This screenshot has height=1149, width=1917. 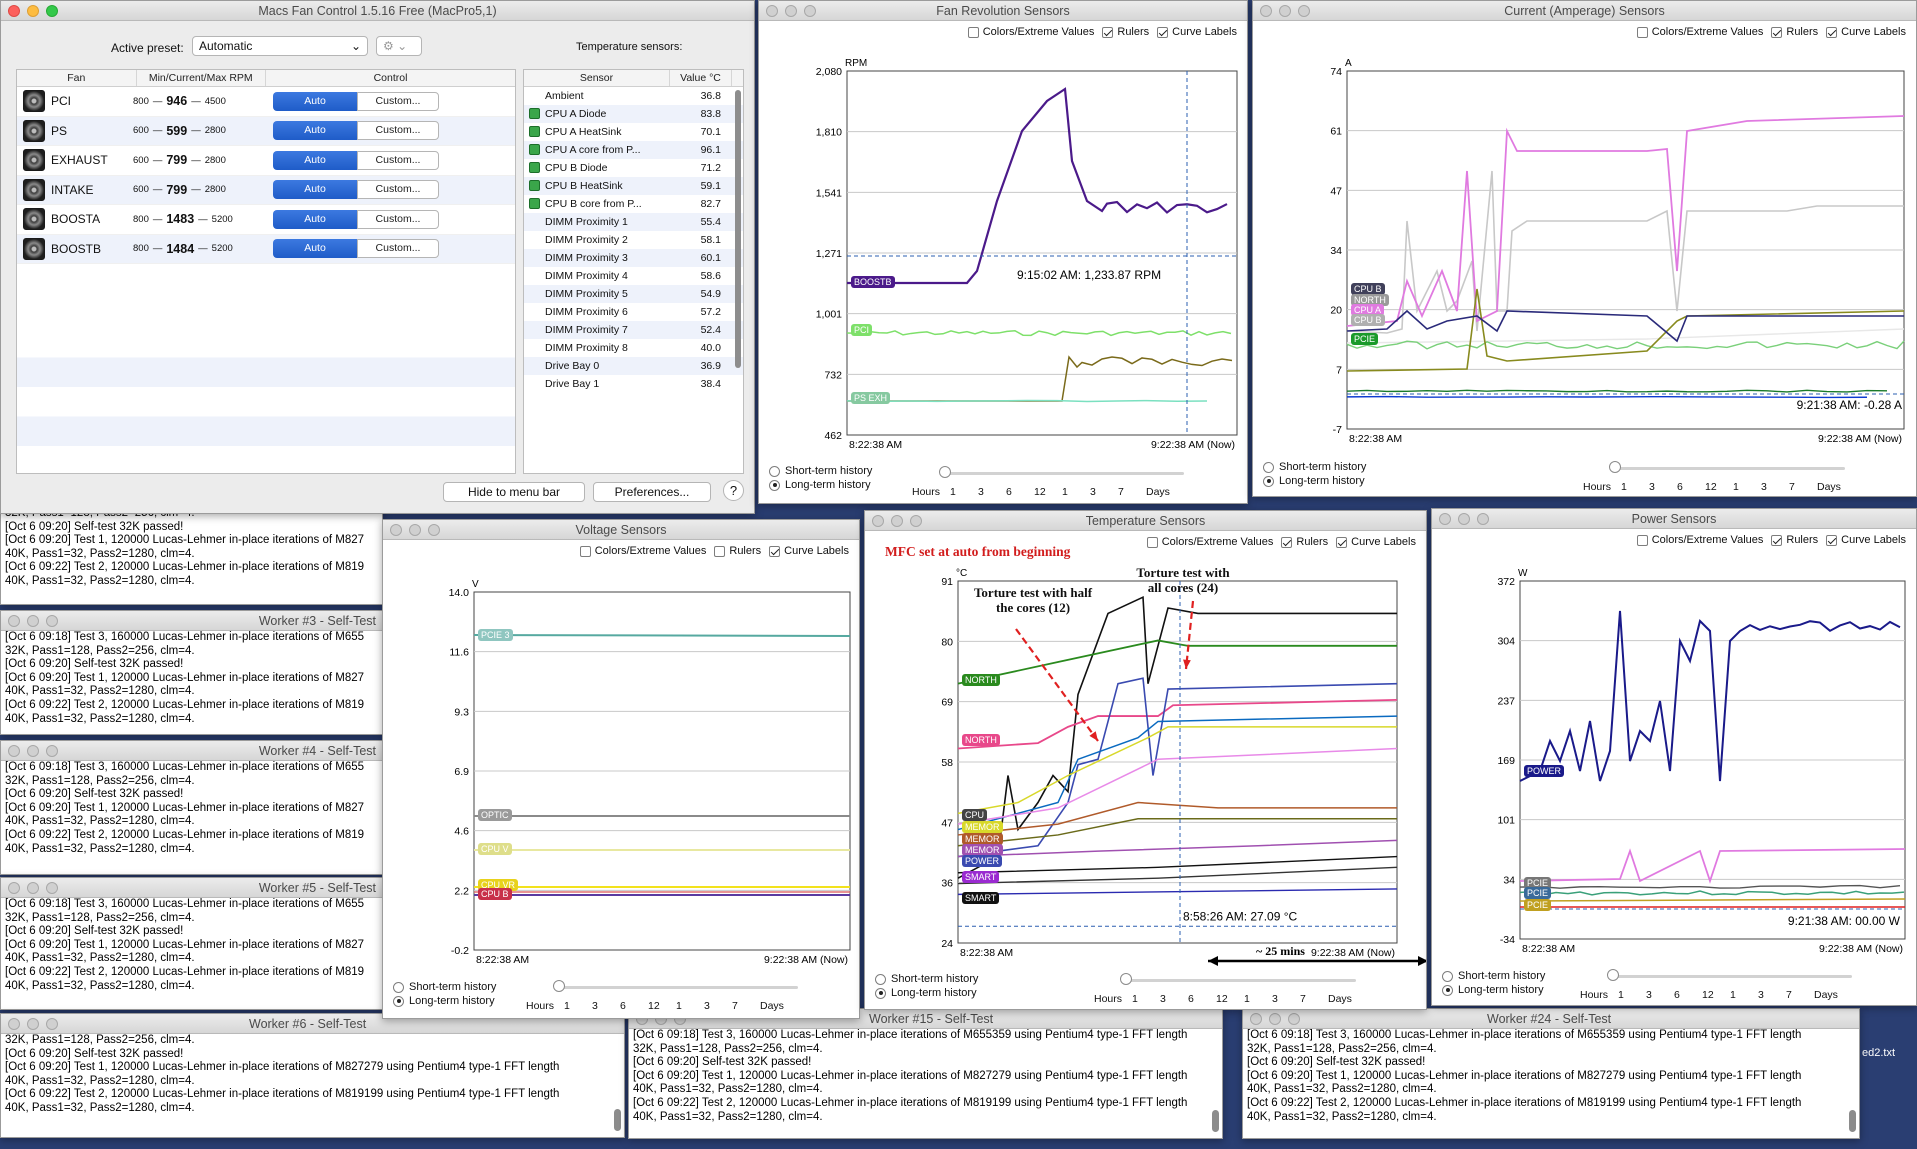 I want to click on preset-select: Automatic ⌄, so click(x=280, y=46).